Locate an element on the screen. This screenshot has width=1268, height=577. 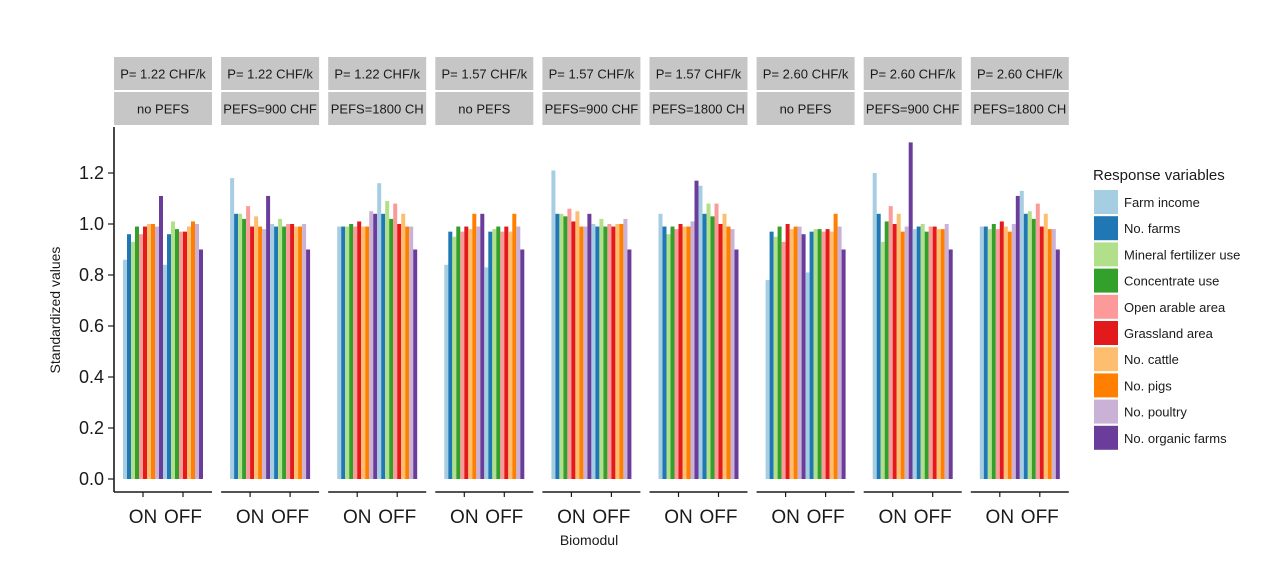
facet-panel: P= 1.57 CHF/k no PEFS ON OFF is located at coordinates (484, 292).